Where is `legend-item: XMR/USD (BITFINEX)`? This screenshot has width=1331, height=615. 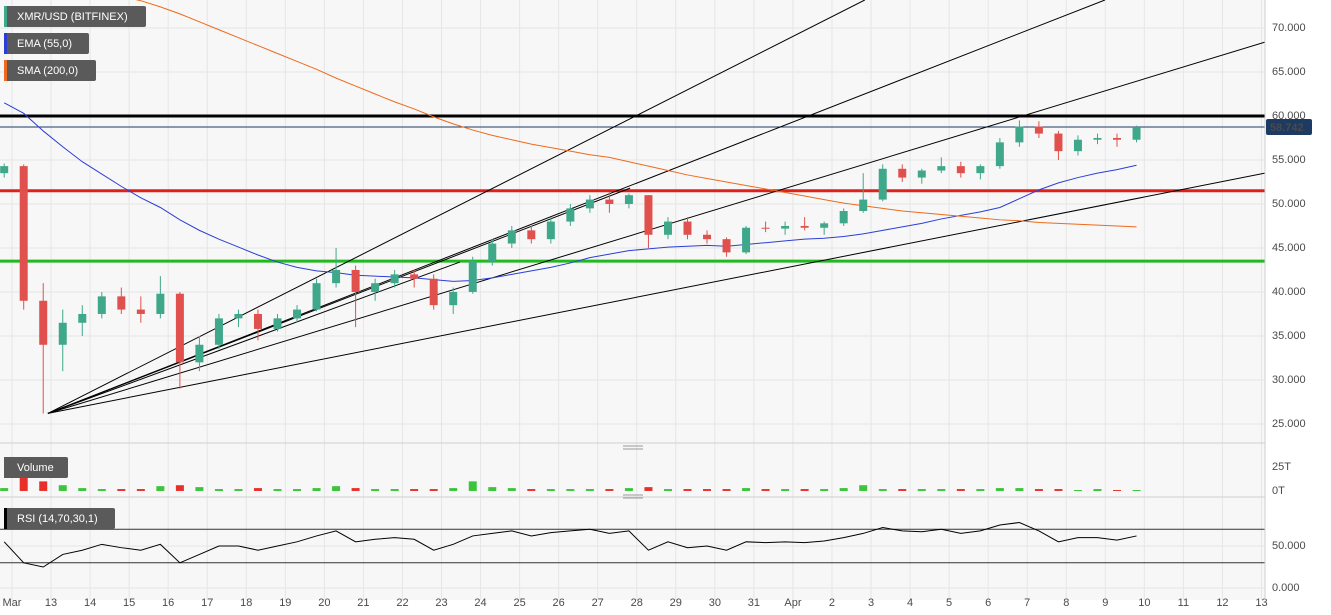 legend-item: XMR/USD (BITFINEX) is located at coordinates (75, 16).